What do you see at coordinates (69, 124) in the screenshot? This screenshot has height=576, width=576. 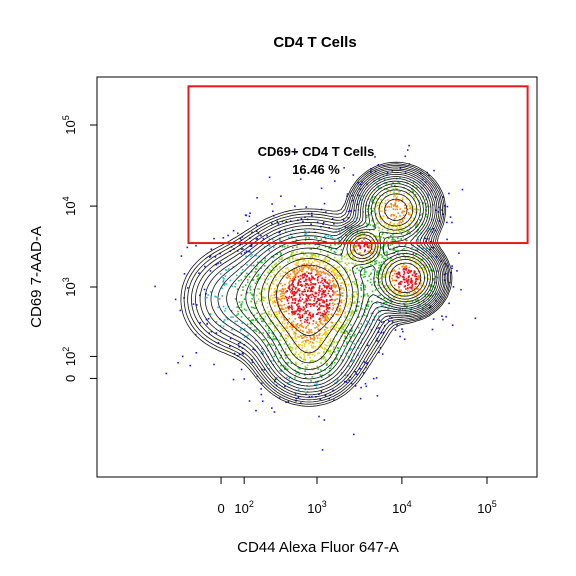 I see `y-tick-label: 105` at bounding box center [69, 124].